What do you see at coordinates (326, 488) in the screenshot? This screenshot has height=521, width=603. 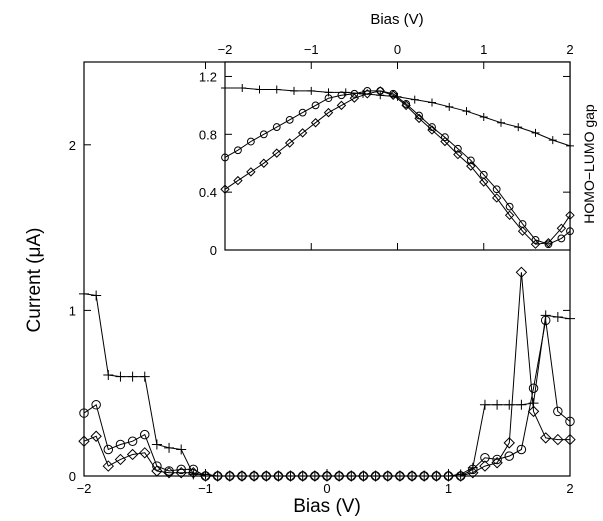 I see `main-x-tick-label: 0` at bounding box center [326, 488].